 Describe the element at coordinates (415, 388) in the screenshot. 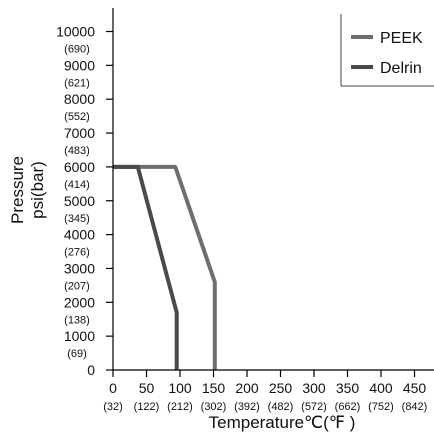

I see `x-tick-label: 450` at that location.